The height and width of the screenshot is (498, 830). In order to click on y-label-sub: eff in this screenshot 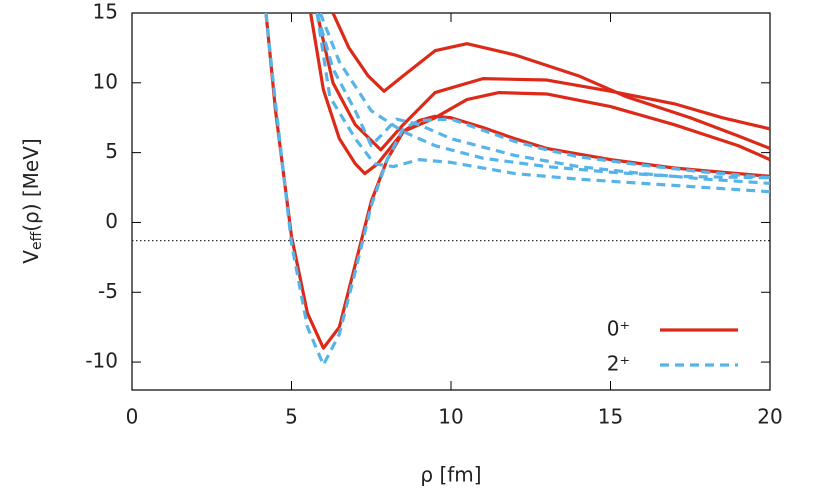, I will do `click(37, 240)`.